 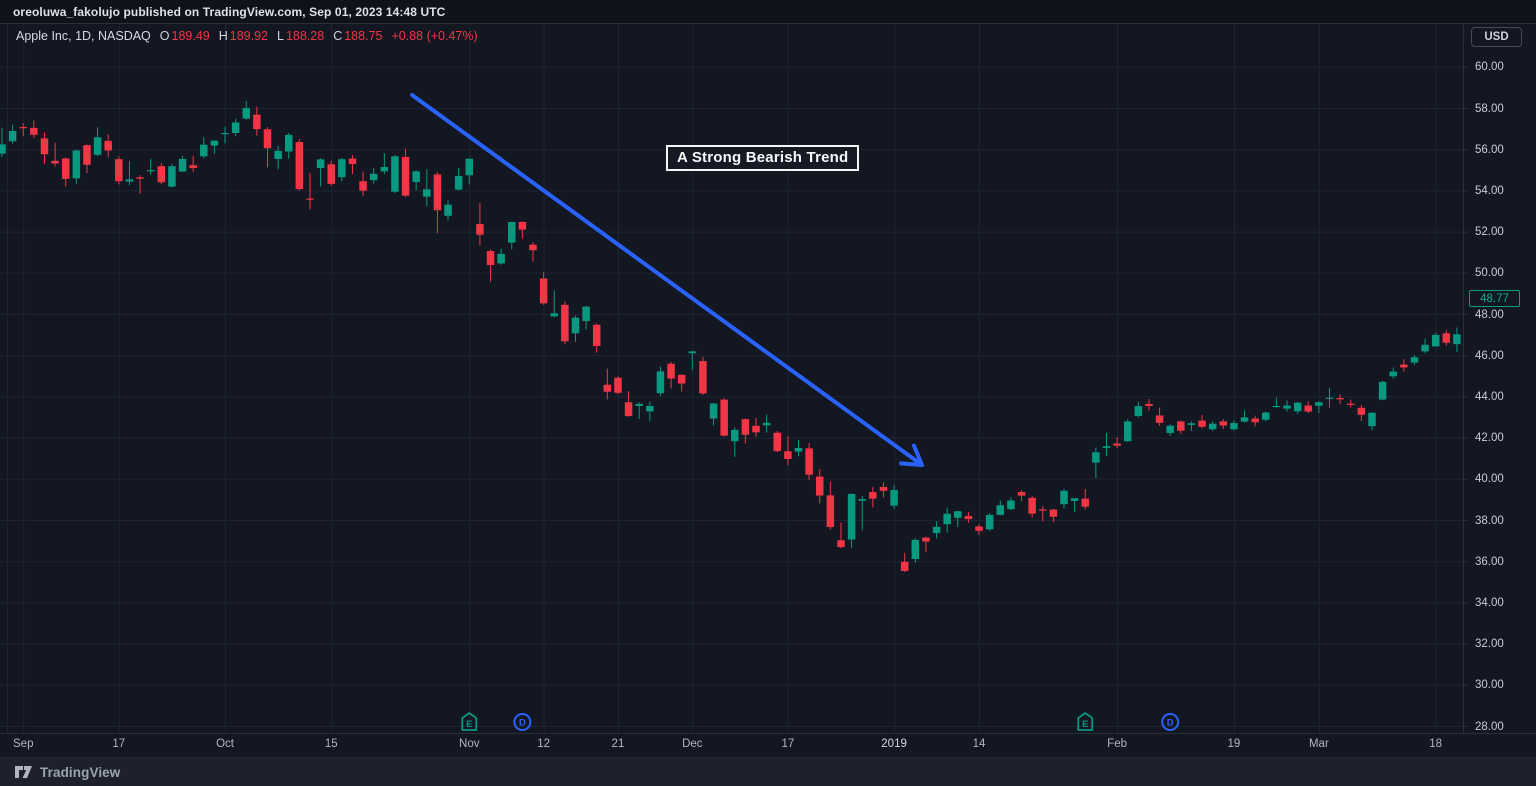 What do you see at coordinates (1496, 37) in the screenshot?
I see `currency-button: USD` at bounding box center [1496, 37].